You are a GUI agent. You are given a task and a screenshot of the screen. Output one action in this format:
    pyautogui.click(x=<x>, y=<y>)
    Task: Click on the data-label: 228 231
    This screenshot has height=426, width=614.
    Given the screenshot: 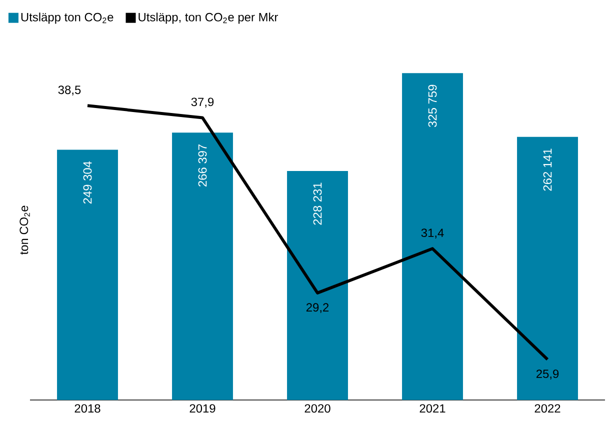 What is the action you would take?
    pyautogui.click(x=317, y=203)
    